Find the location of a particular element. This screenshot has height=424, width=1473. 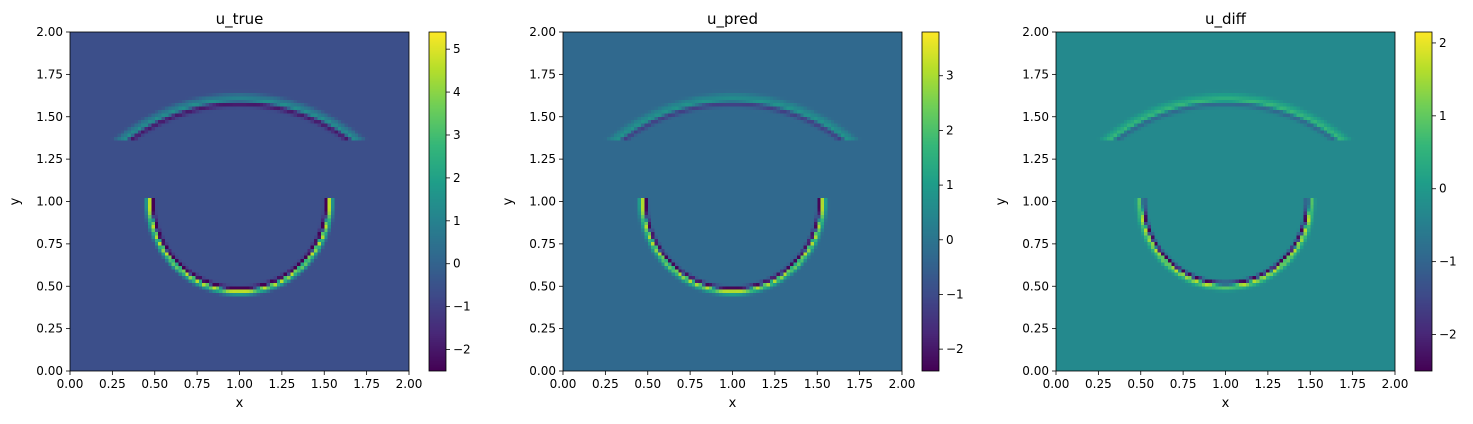

chart-title: u_true is located at coordinates (240, 19).